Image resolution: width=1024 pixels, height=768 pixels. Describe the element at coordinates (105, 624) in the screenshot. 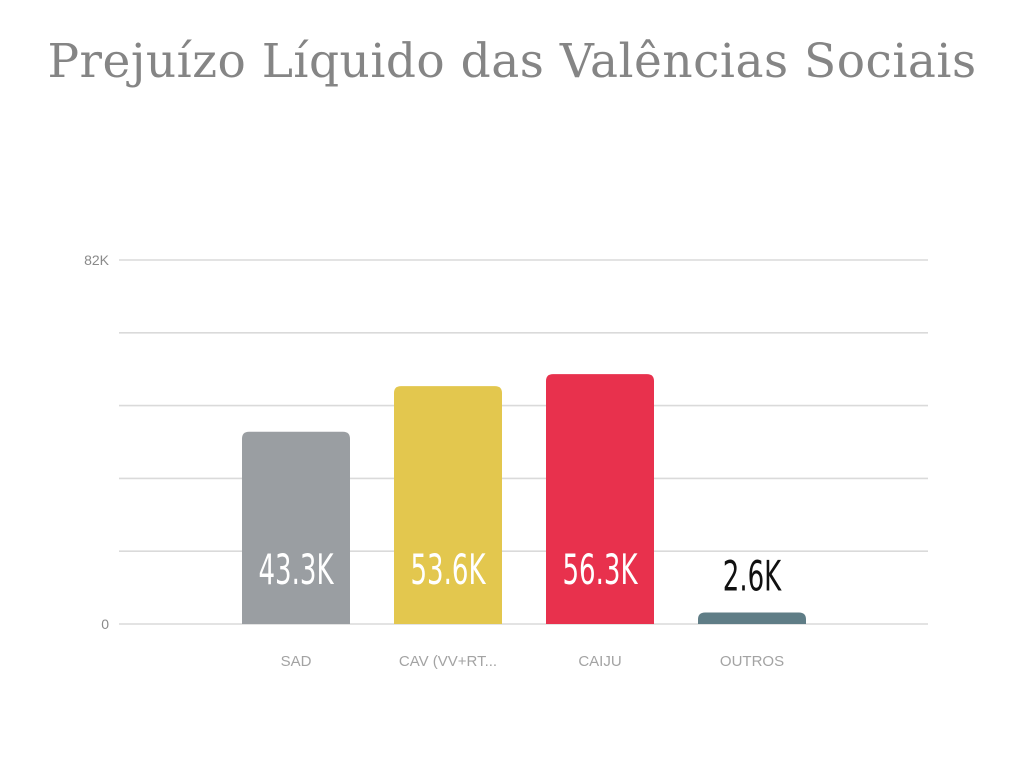

I see `y-tick-label-0: 0` at that location.